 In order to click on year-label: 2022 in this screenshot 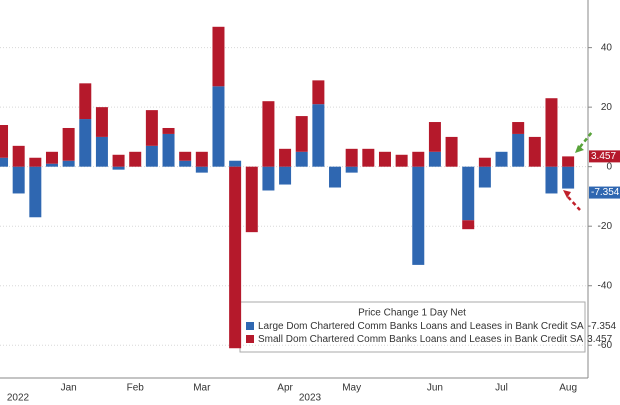, I will do `click(18, 398)`.